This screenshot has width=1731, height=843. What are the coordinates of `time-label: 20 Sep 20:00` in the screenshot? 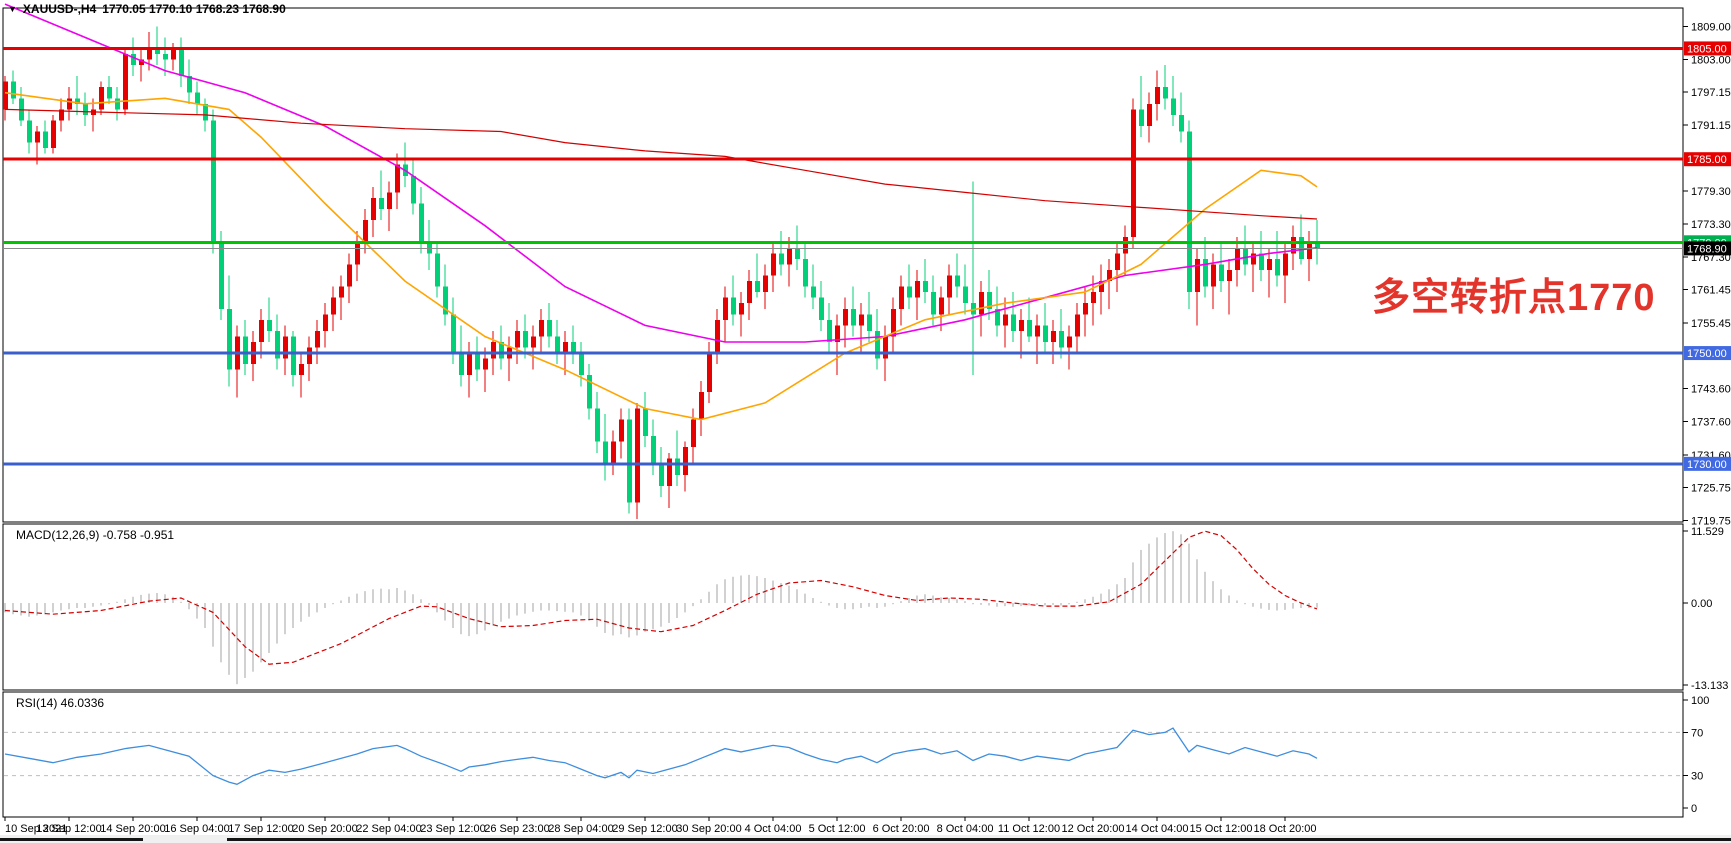 It's located at (324, 829).